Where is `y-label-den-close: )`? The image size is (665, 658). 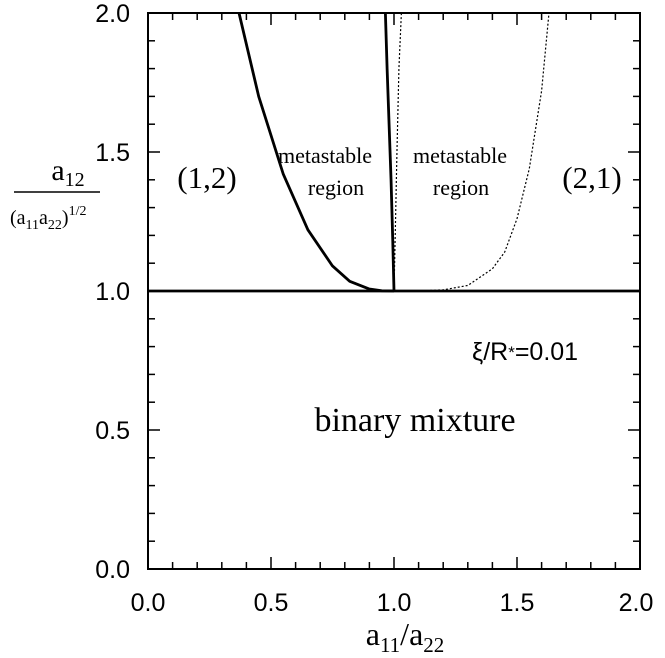
y-label-den-close: ) is located at coordinates (65, 218).